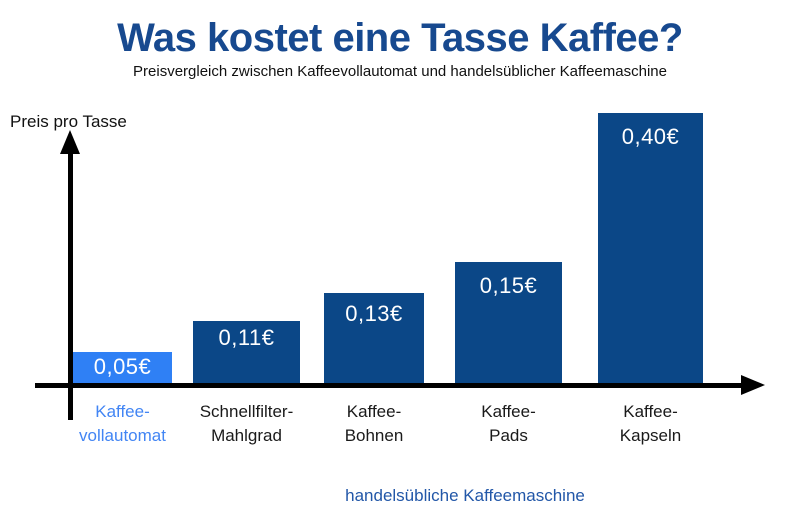 This screenshot has height=530, width=800. What do you see at coordinates (246, 352) in the screenshot?
I see `bar-1: 0,11€` at bounding box center [246, 352].